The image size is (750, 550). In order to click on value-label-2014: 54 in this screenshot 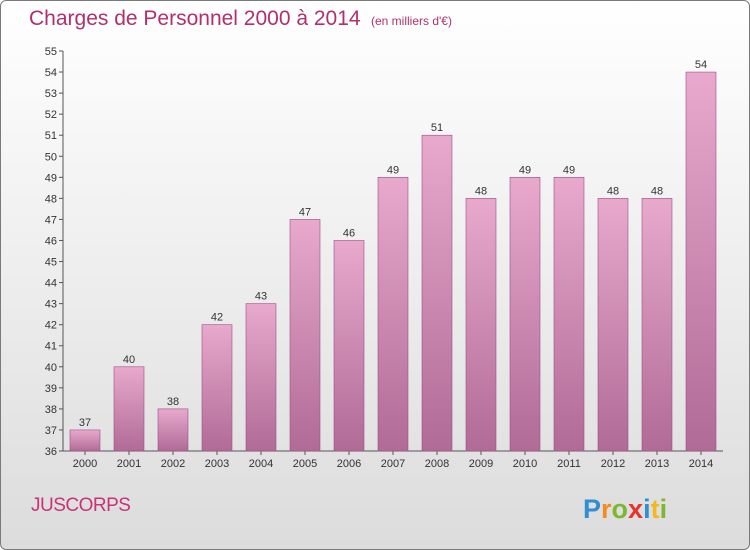, I will do `click(701, 65)`.